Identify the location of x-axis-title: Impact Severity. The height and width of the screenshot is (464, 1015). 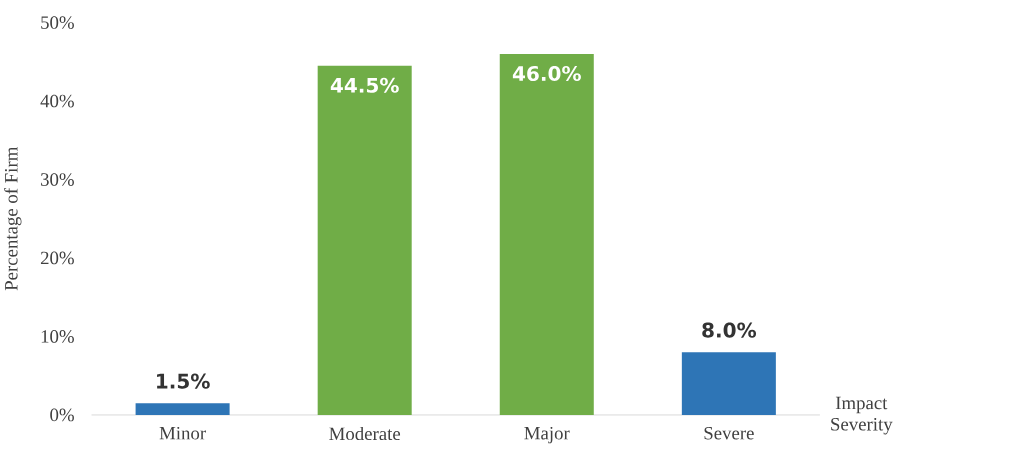
(862, 415).